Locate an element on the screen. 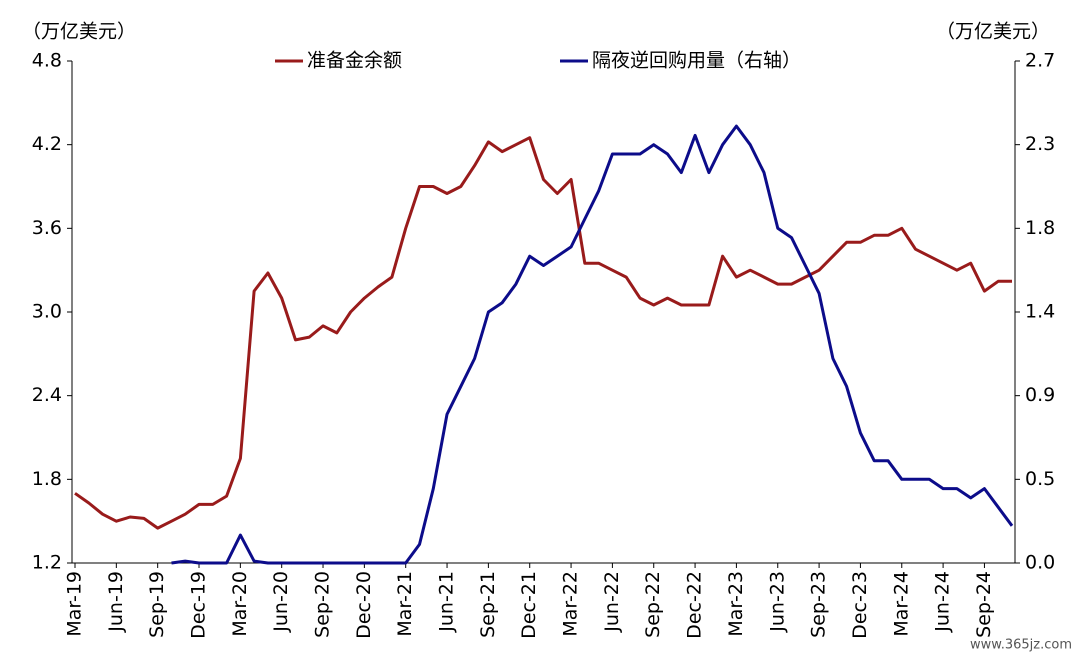  y2-tick-label: 0.9 is located at coordinates (1040, 395).